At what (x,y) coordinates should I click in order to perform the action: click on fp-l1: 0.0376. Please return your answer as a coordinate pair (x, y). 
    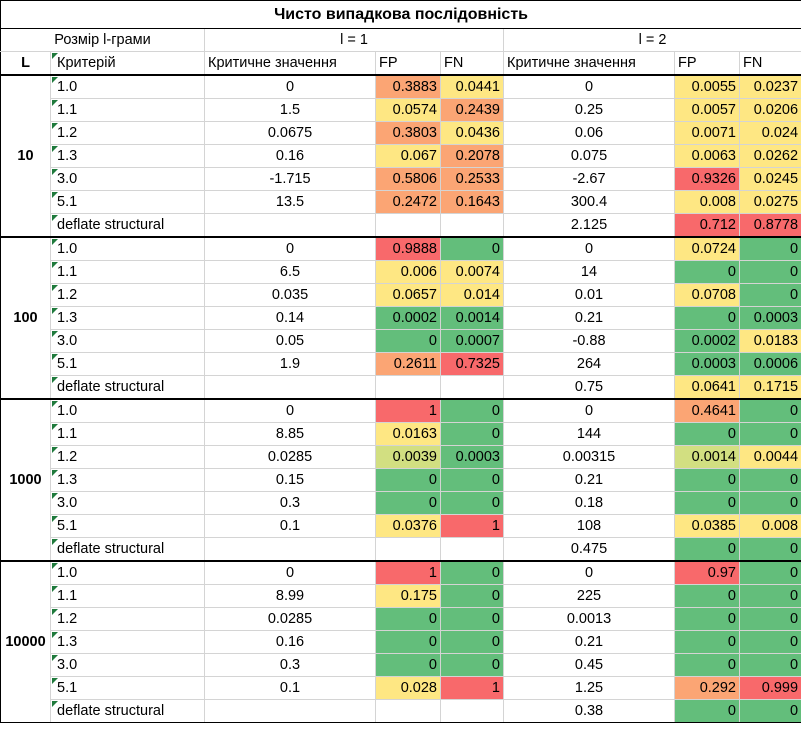
    Looking at the image, I should click on (408, 526).